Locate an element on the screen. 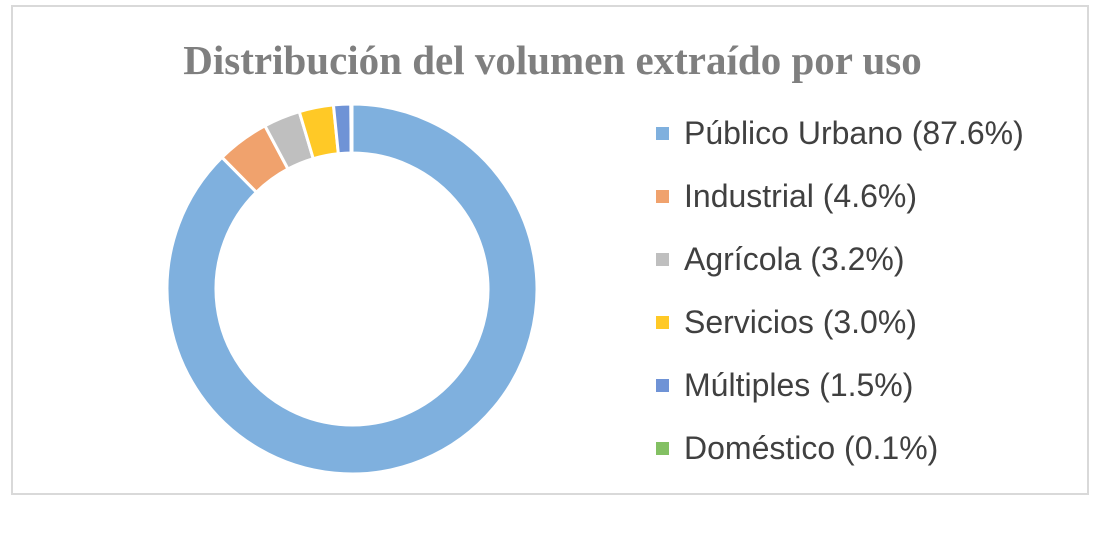 The image size is (1110, 535). legend-item-0: Público Urbano (87.6%) is located at coordinates (840, 133).